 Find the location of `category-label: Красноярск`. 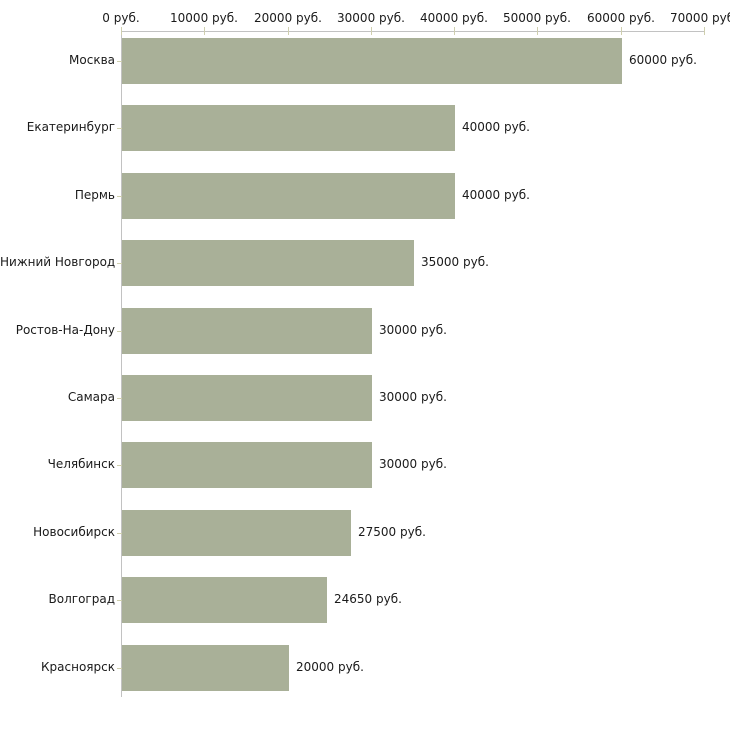

category-label: Красноярск is located at coordinates (78, 667).